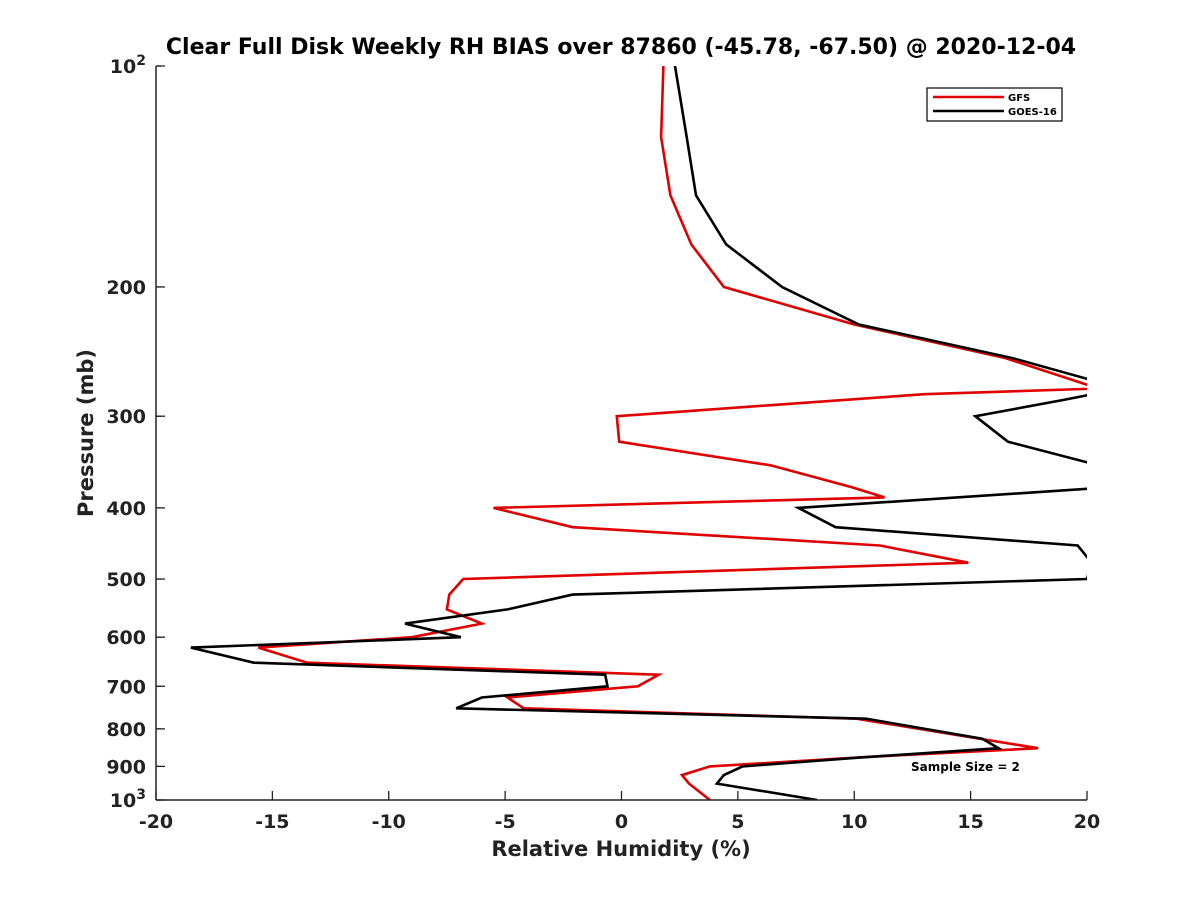 This screenshot has height=900, width=1200. What do you see at coordinates (737, 822) in the screenshot?
I see `x-tick-label: 5` at bounding box center [737, 822].